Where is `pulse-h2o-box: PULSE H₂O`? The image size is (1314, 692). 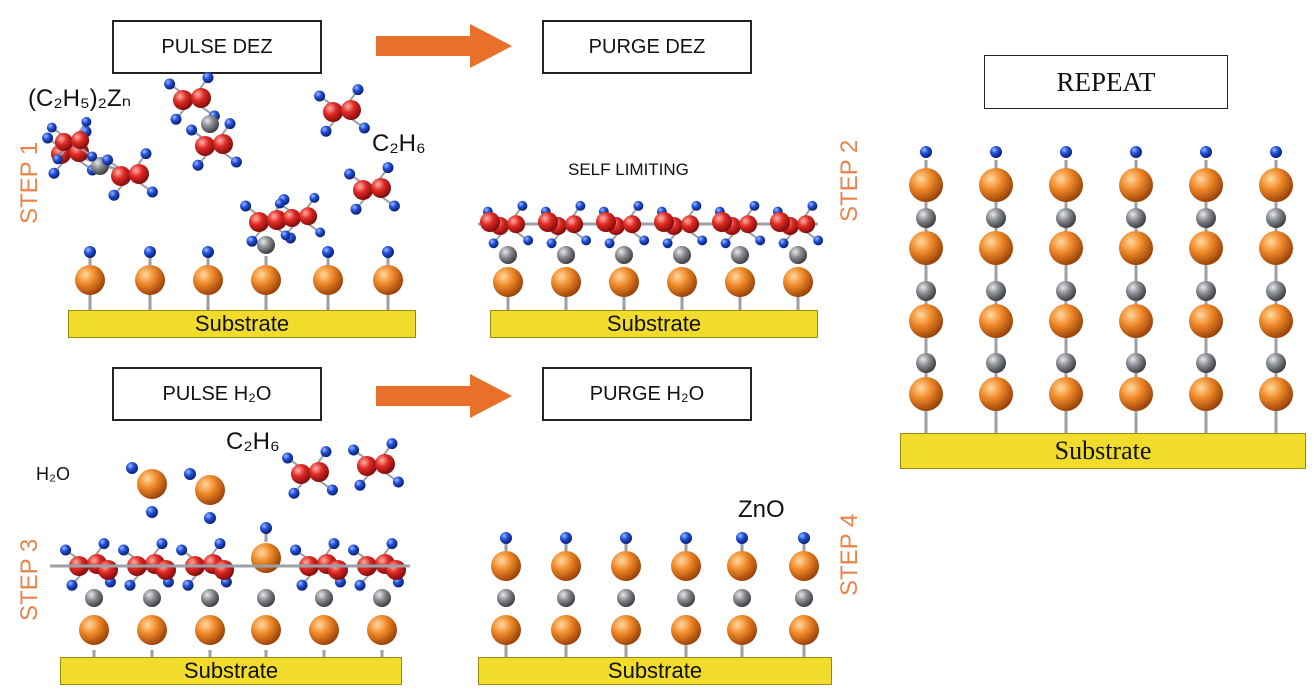 pulse-h2o-box: PULSE H₂O is located at coordinates (217, 394).